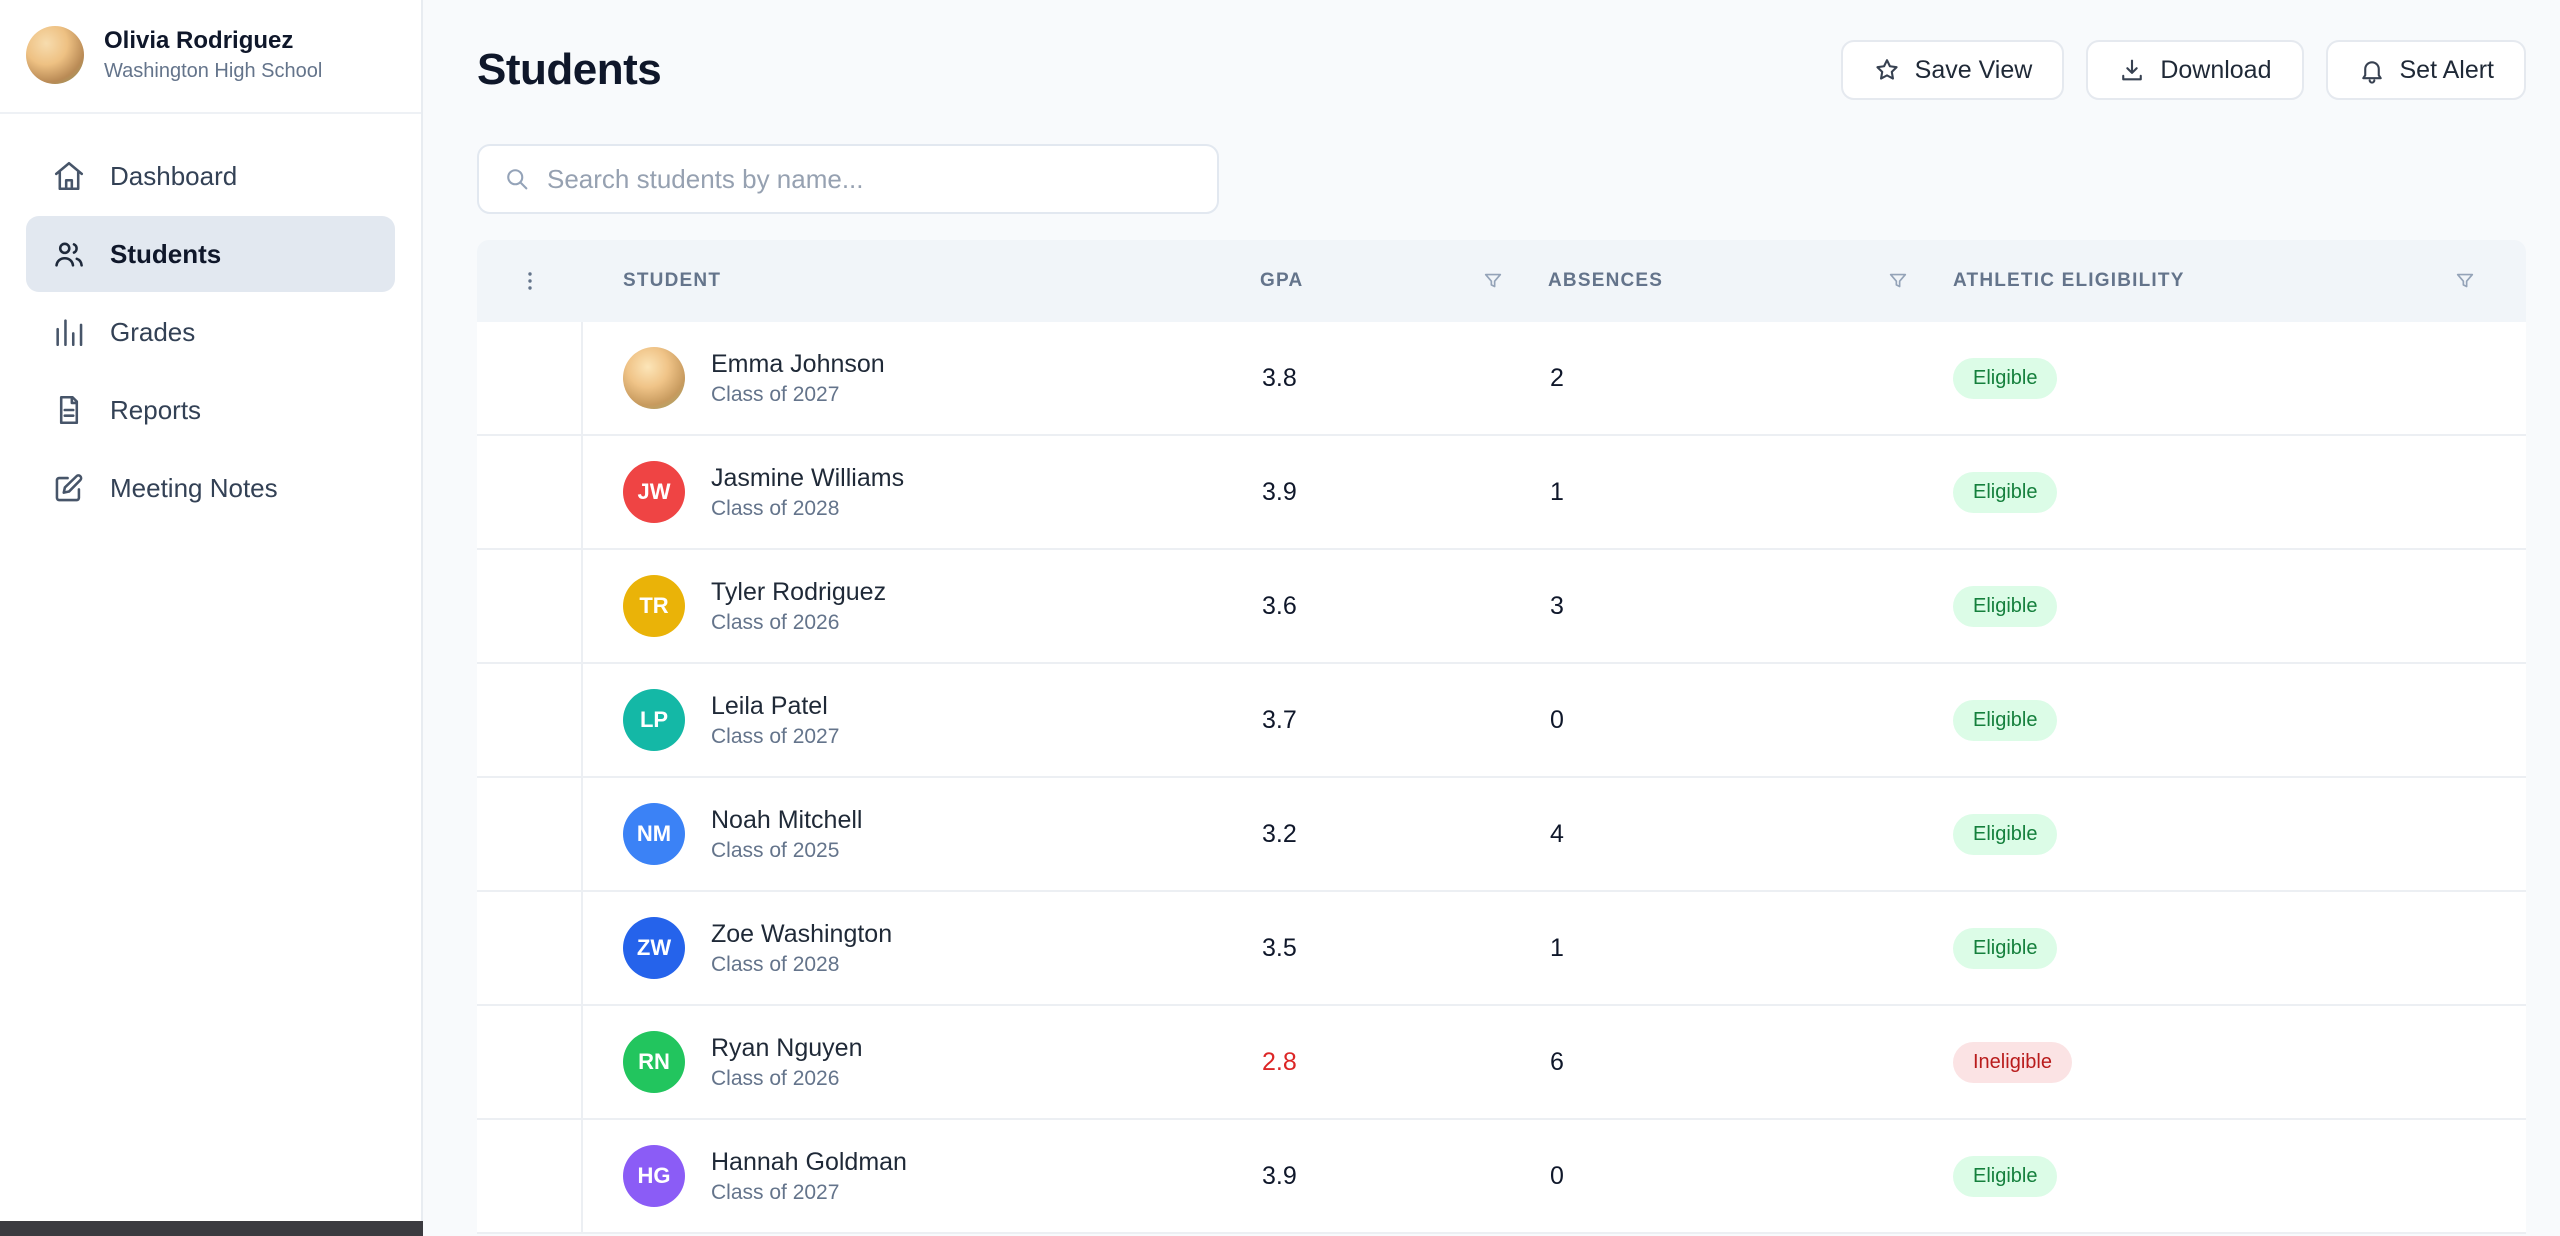 The image size is (2560, 1236). Describe the element at coordinates (69, 254) in the screenshot. I see `students-icon` at that location.